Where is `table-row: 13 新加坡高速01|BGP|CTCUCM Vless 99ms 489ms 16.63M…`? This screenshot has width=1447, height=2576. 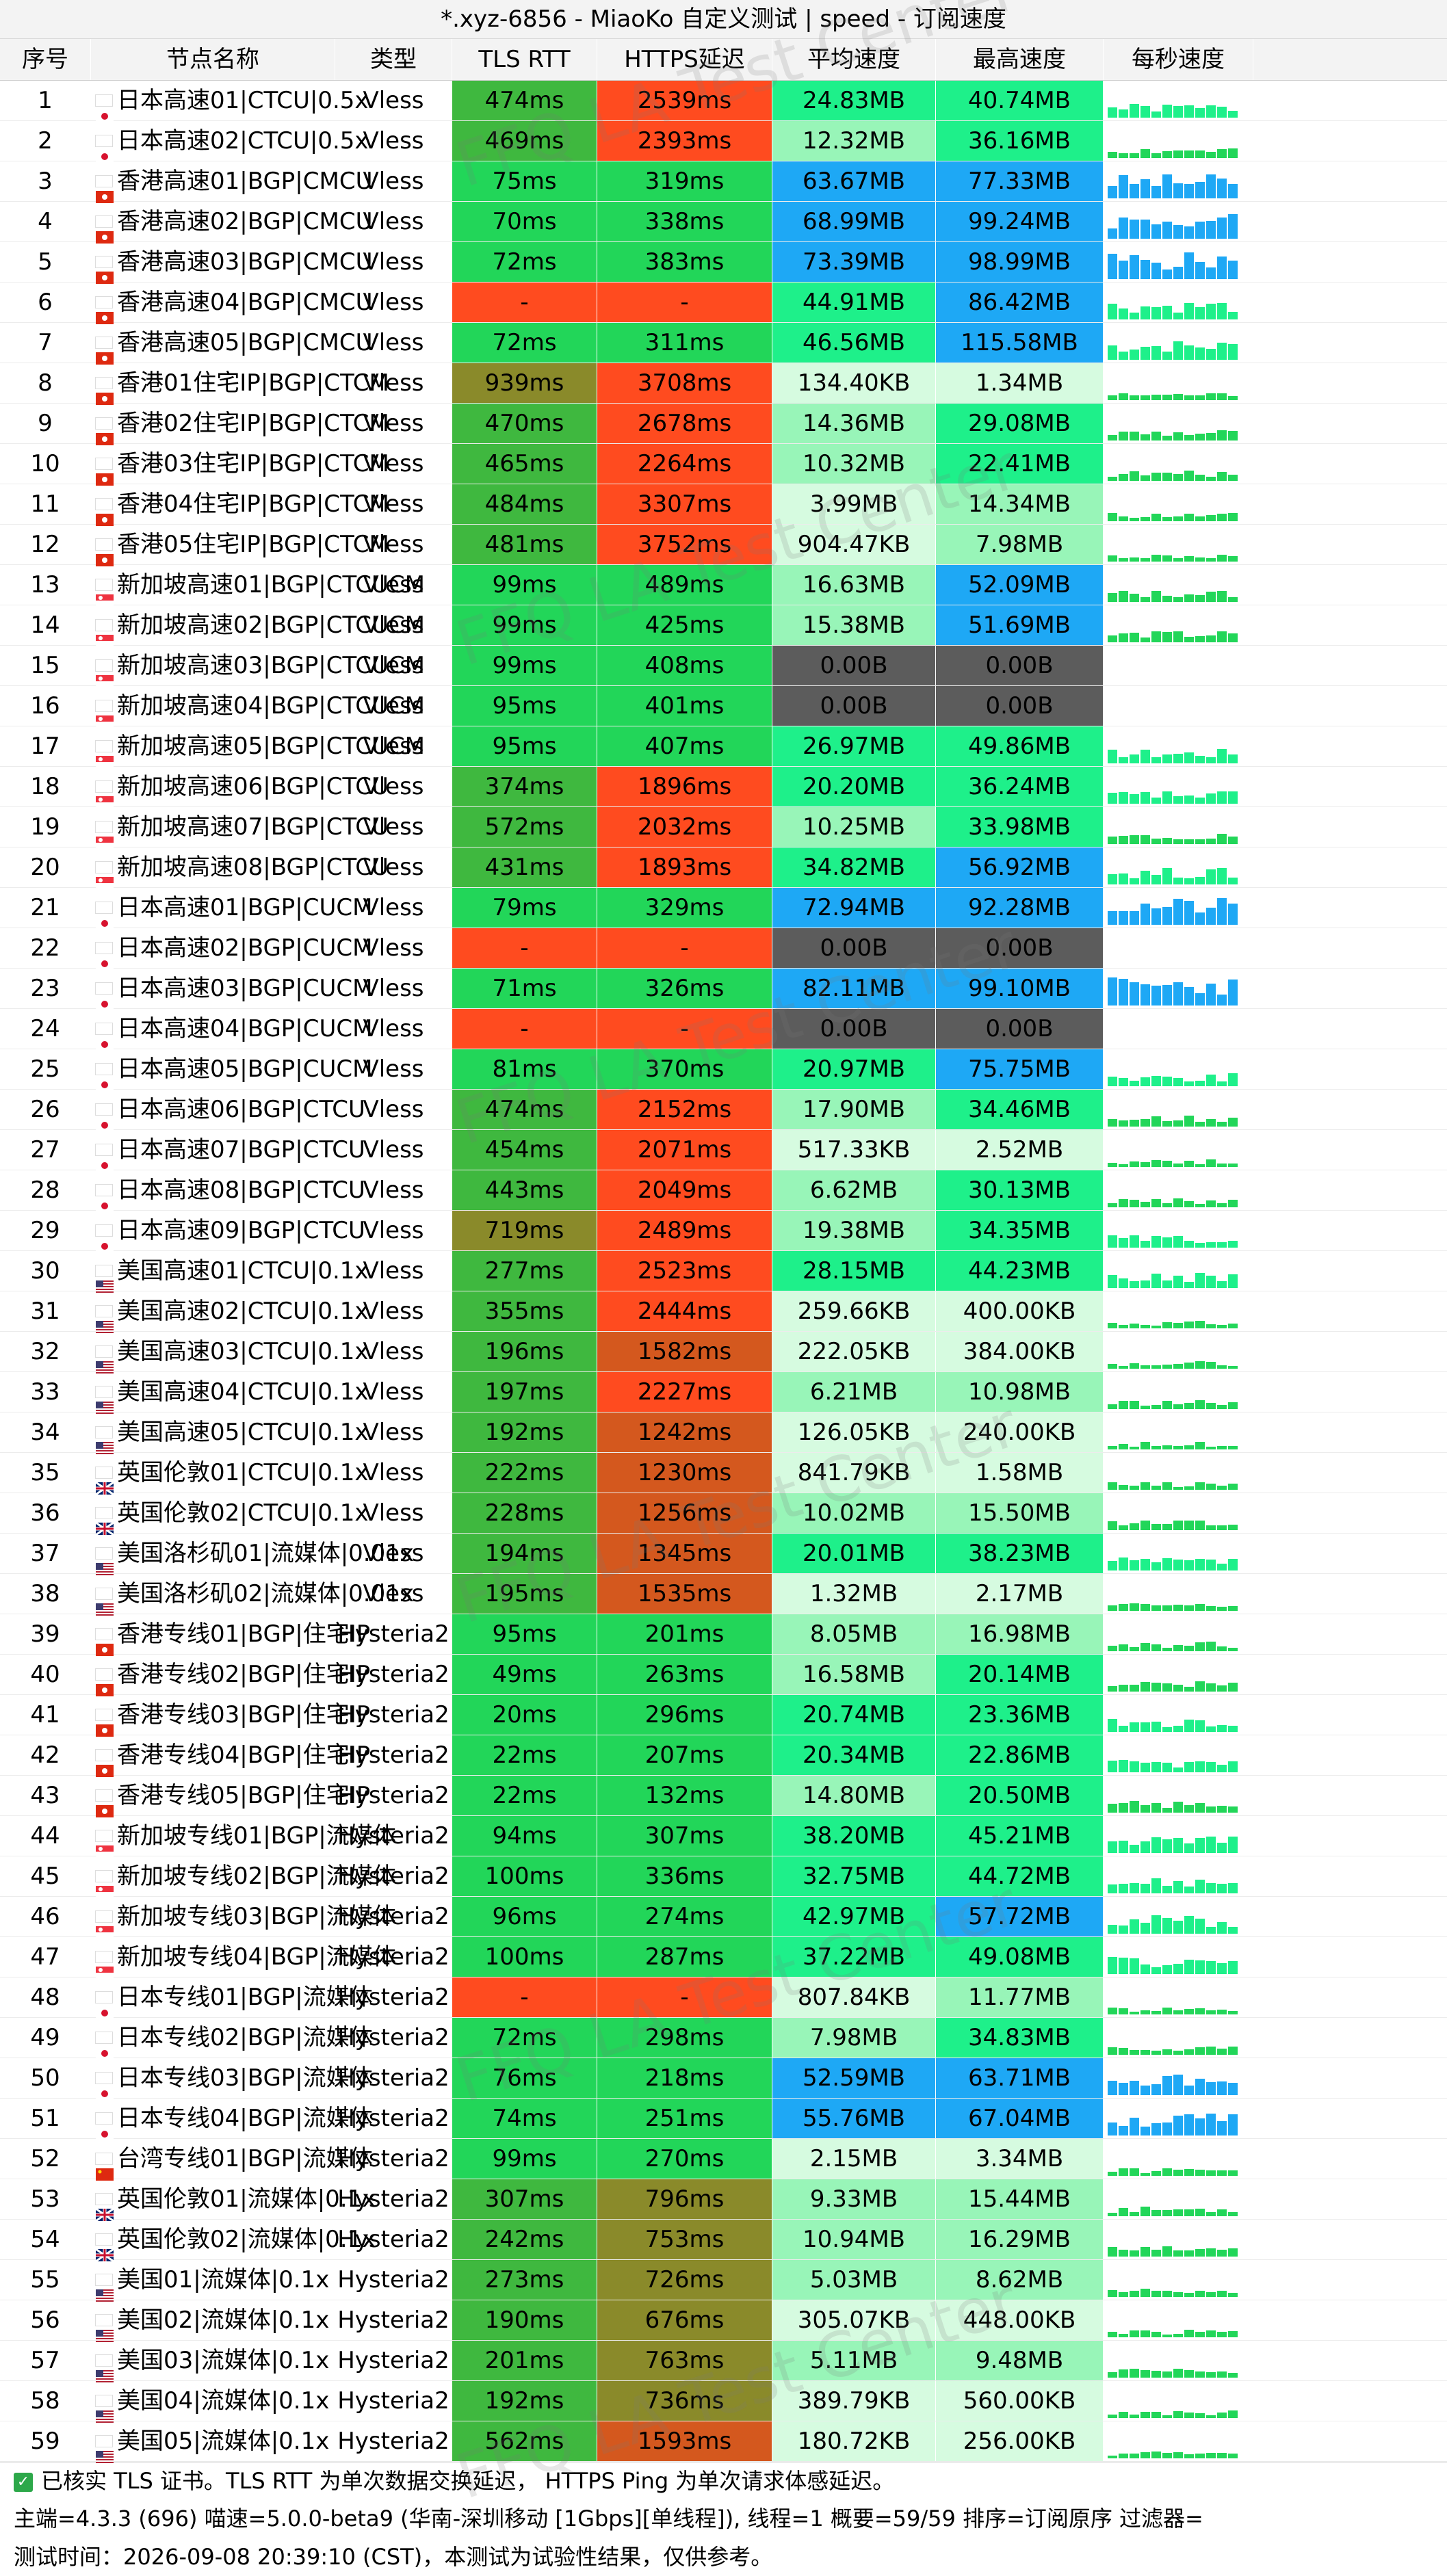 table-row: 13 新加坡高速01|BGP|CTCUCM Vless 99ms 489ms 16.63M… is located at coordinates (723, 586).